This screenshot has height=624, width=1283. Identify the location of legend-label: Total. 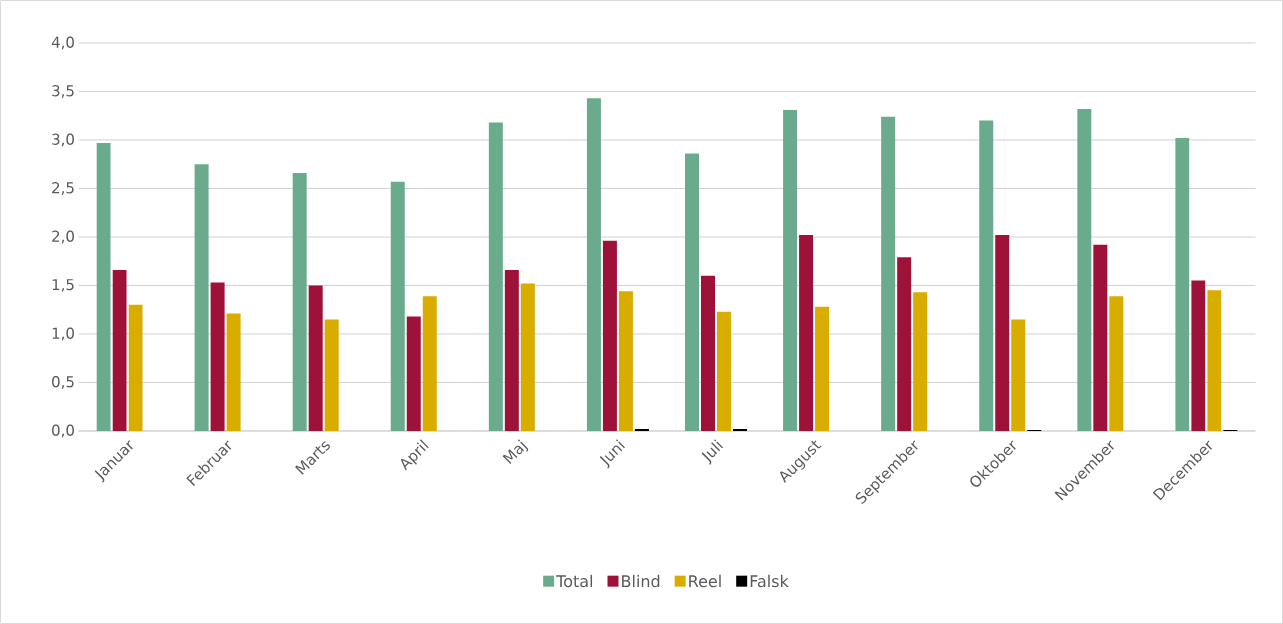
(574, 581).